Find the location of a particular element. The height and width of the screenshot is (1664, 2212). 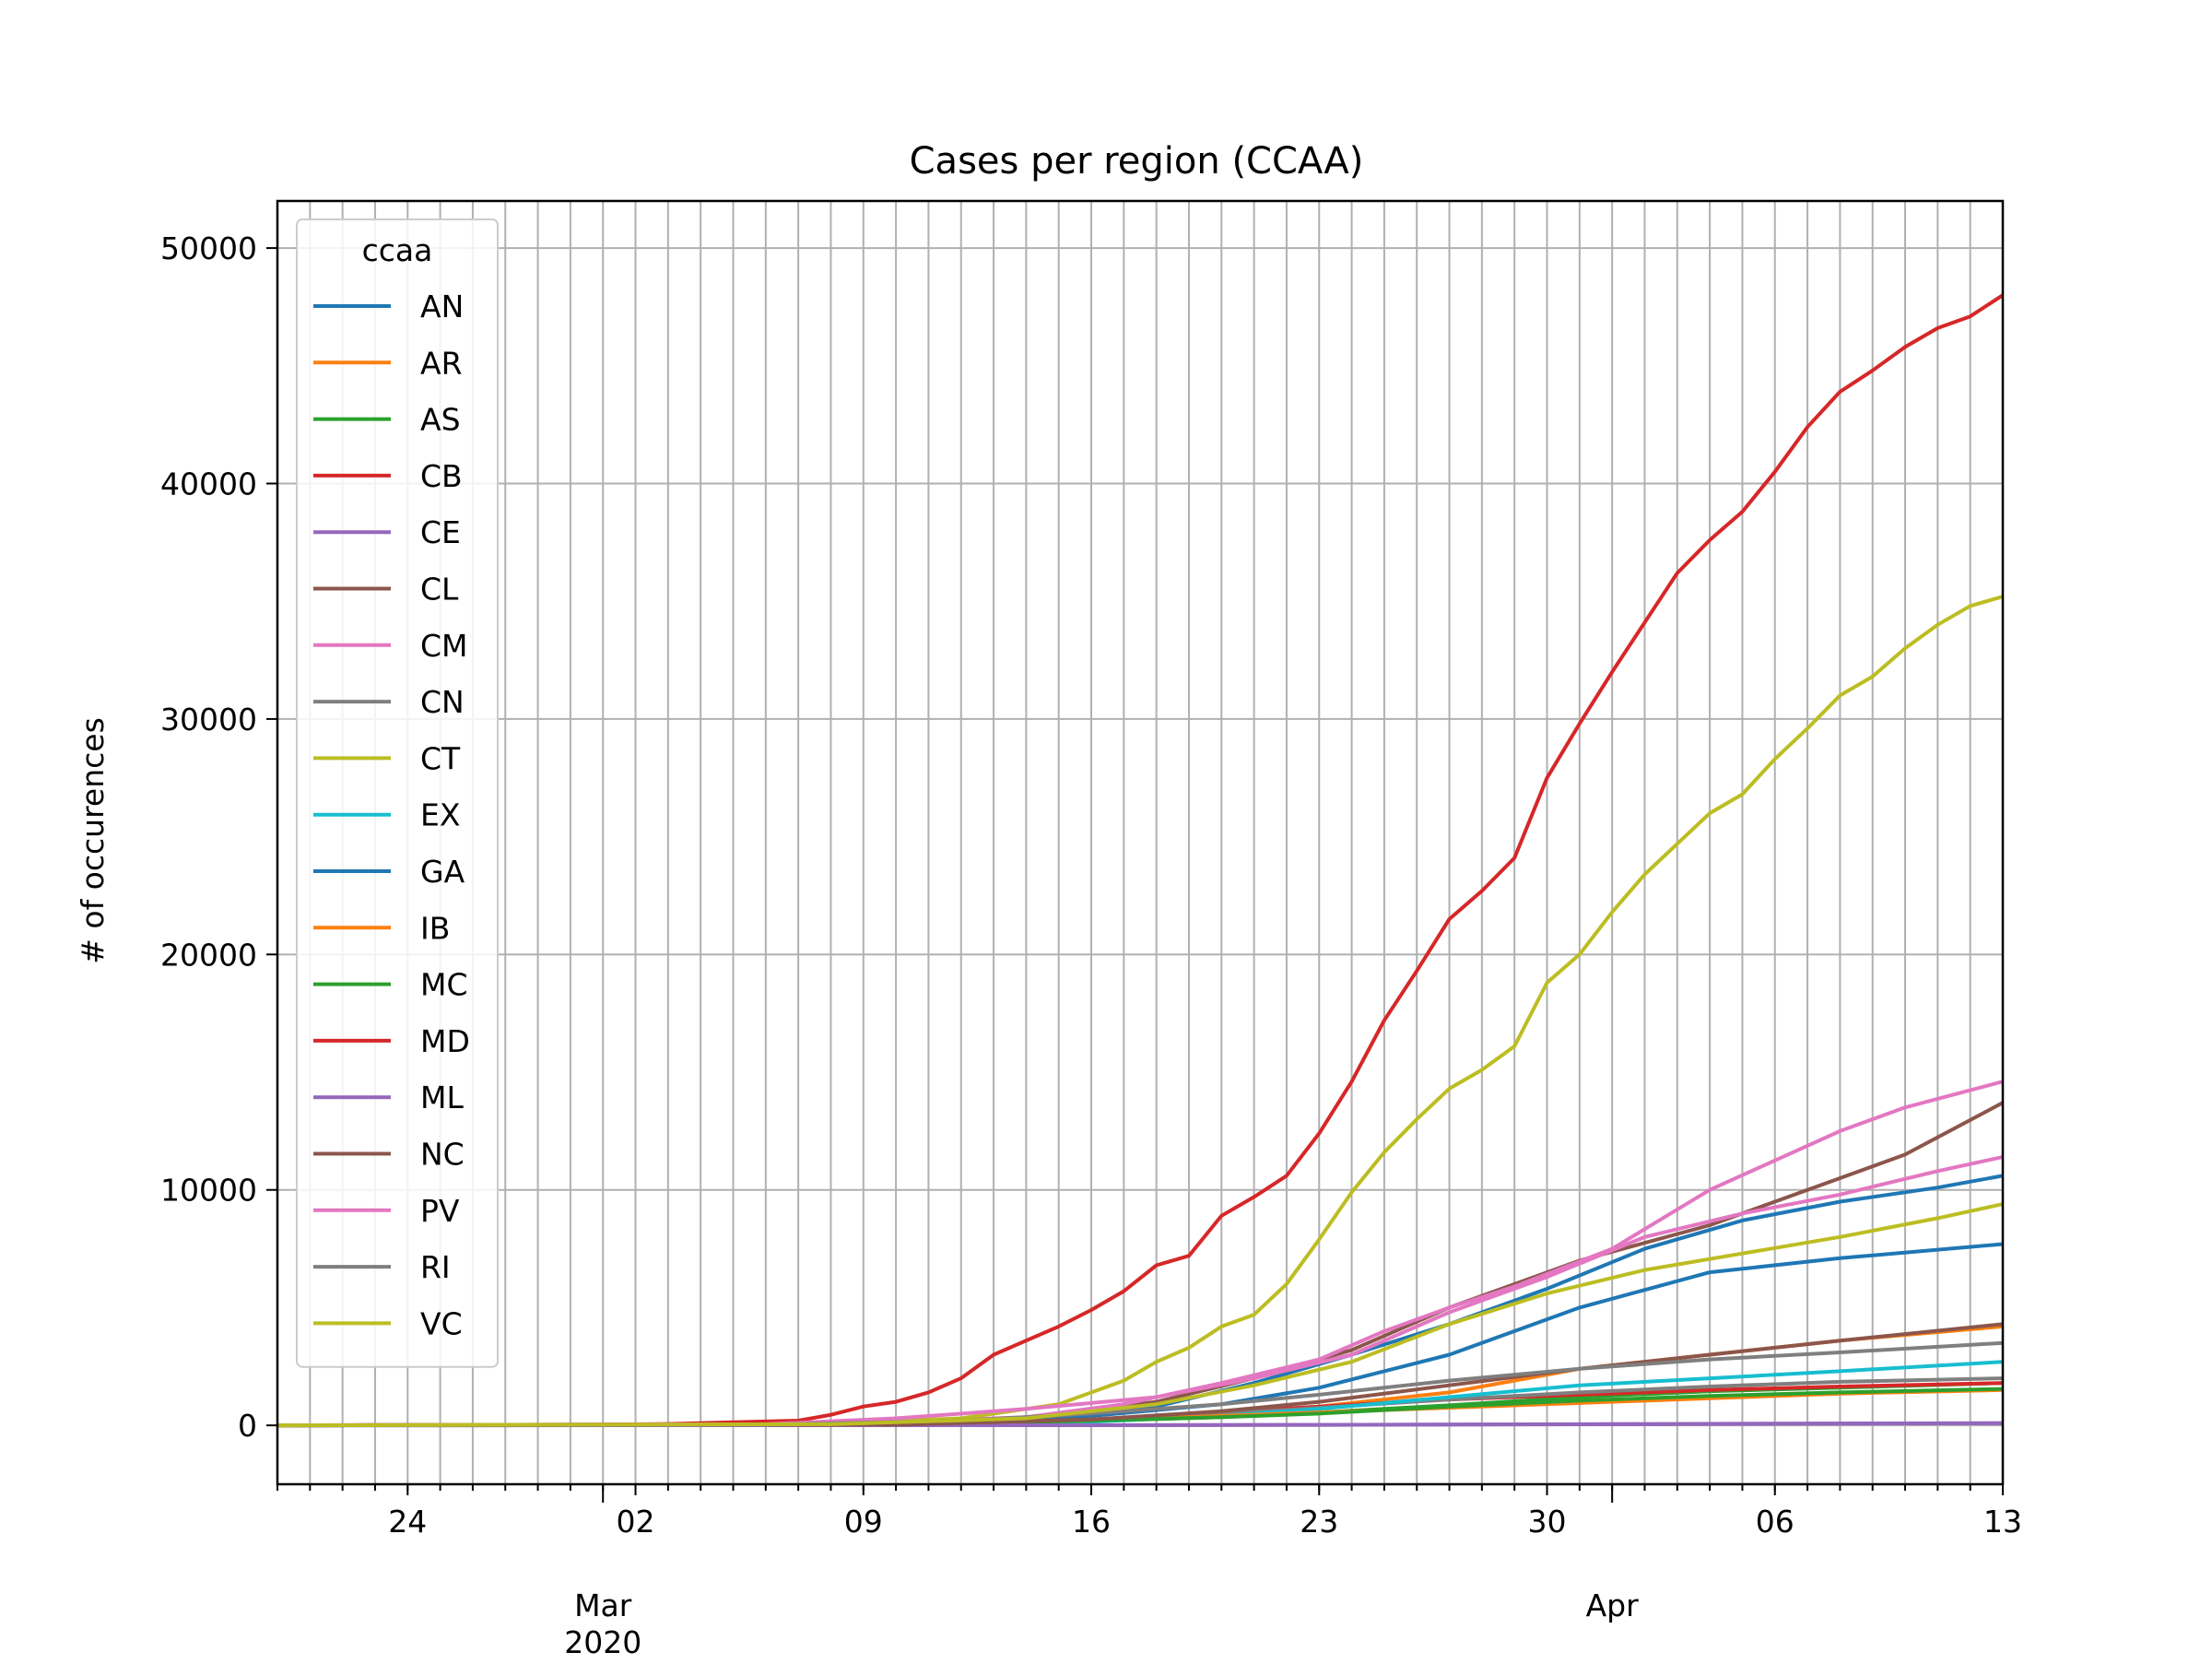

y-tick-label: 10000 is located at coordinates (208, 1191).